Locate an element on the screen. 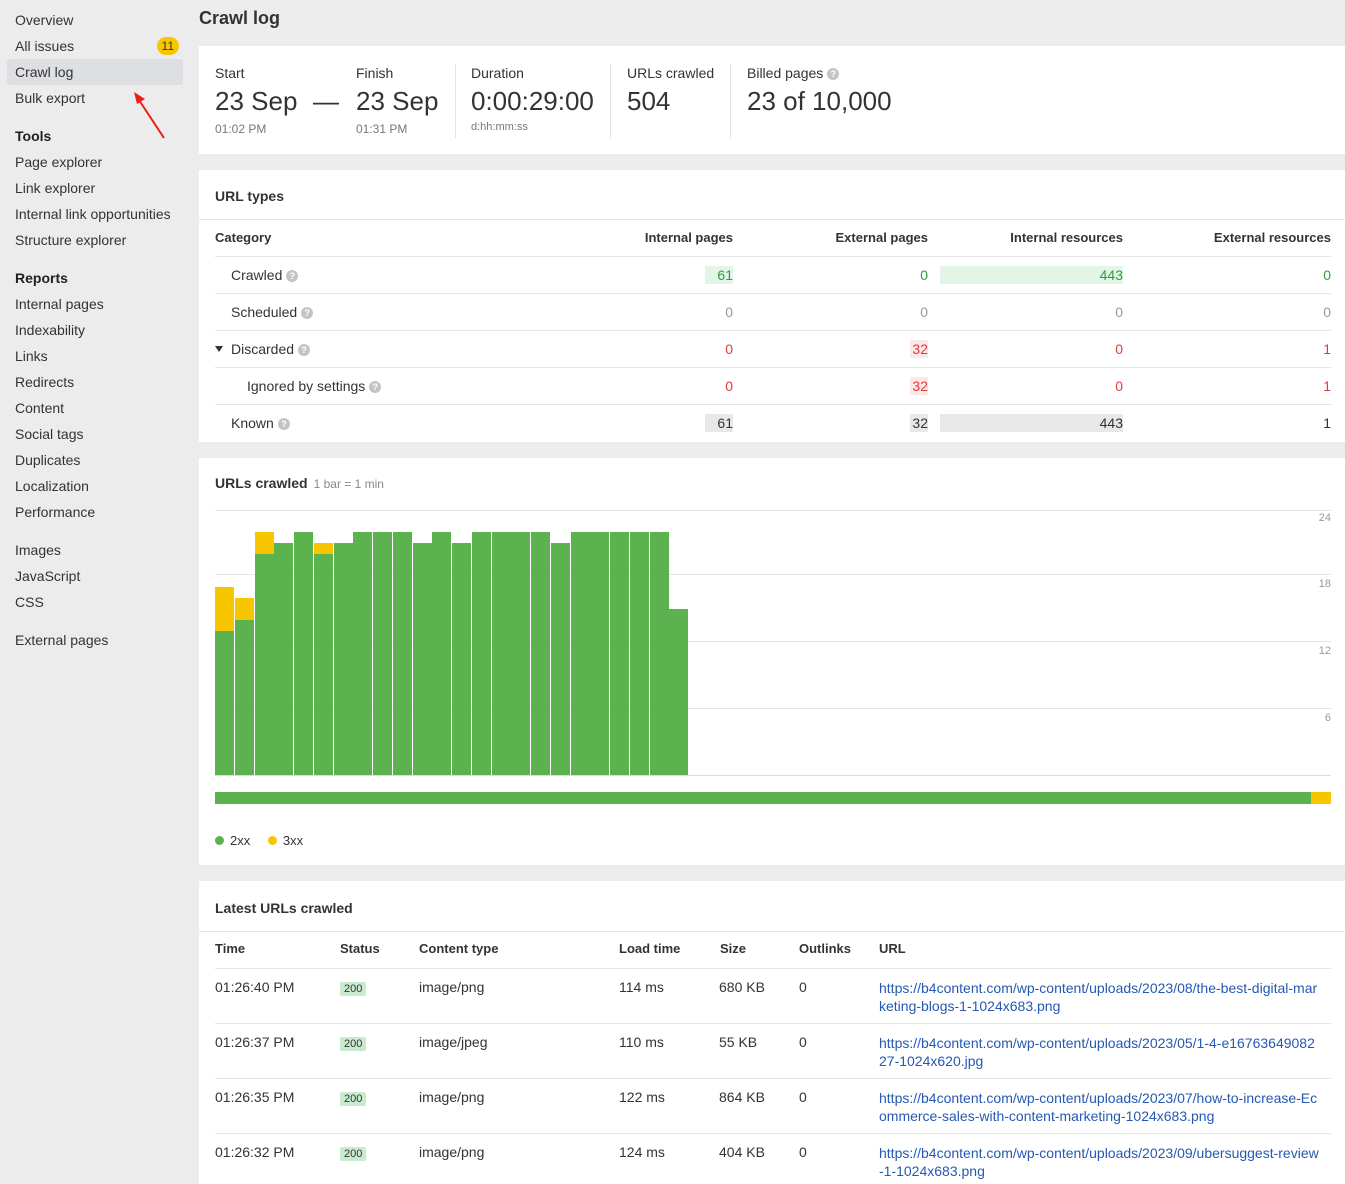  nav-javascript: JavaScript is located at coordinates (95, 576).